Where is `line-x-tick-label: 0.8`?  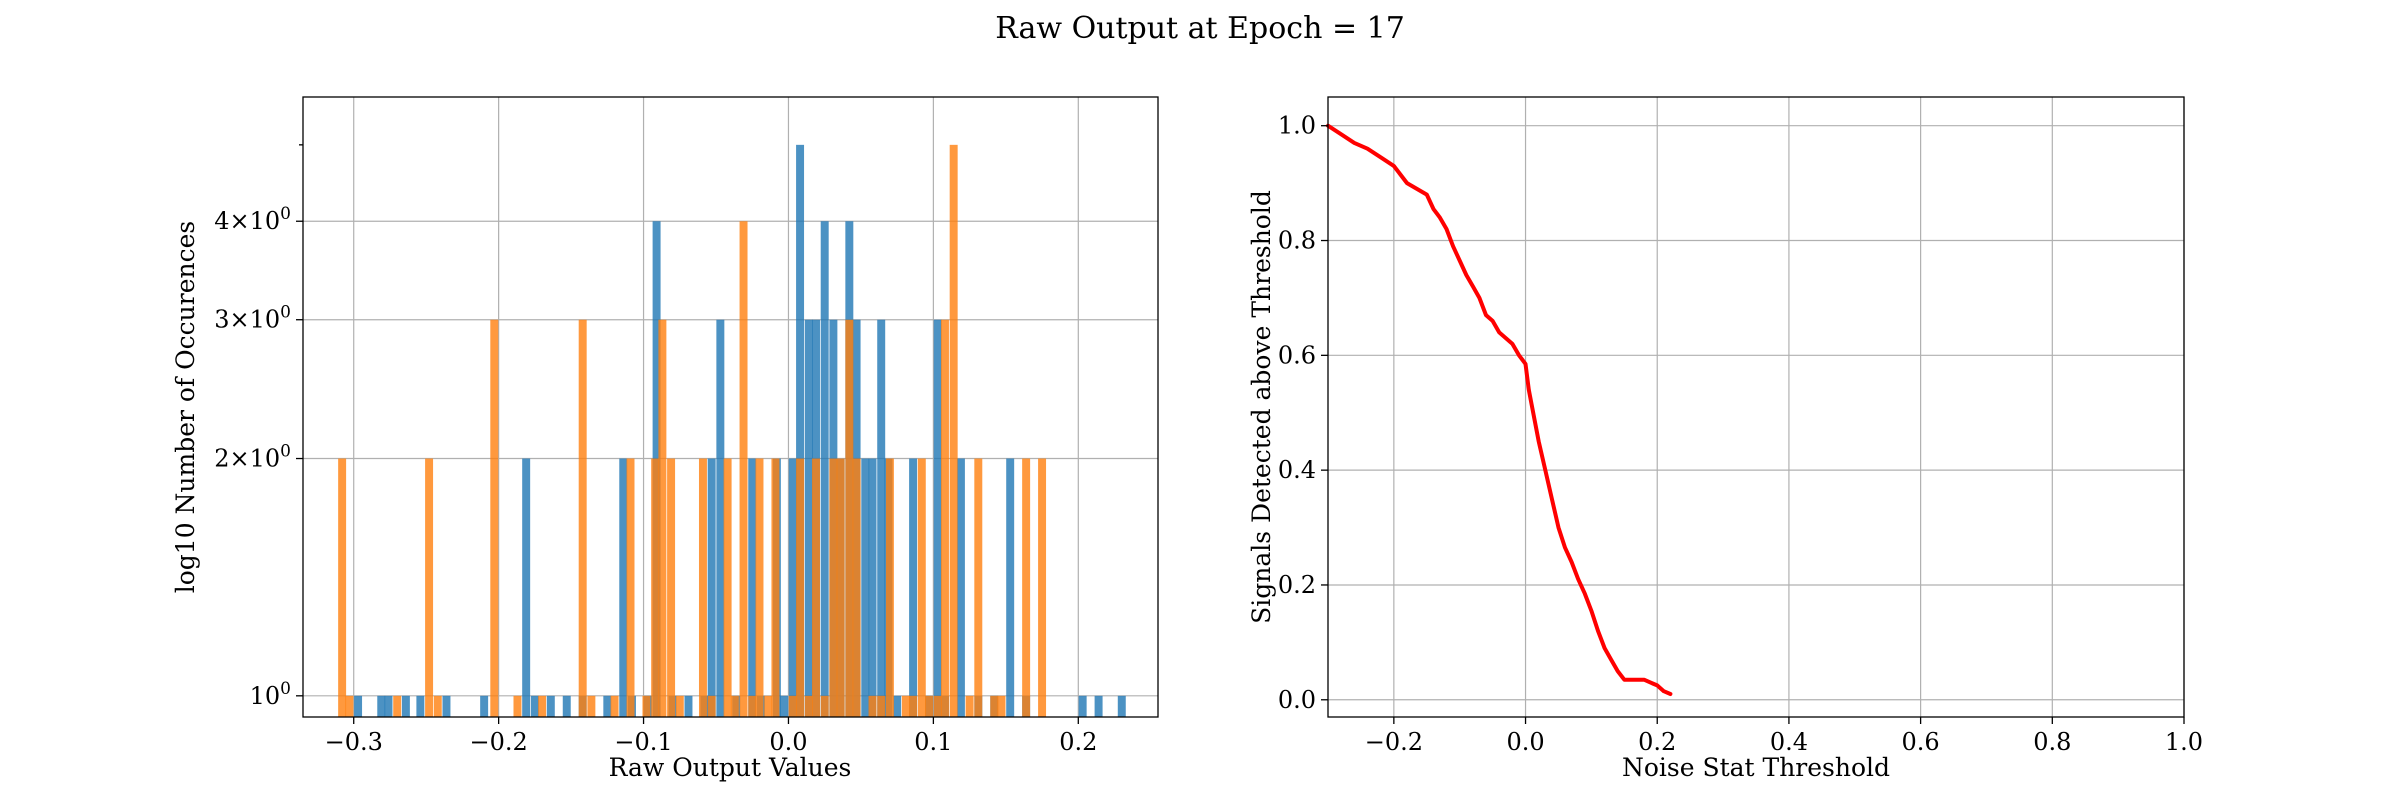 line-x-tick-label: 0.8 is located at coordinates (2052, 742).